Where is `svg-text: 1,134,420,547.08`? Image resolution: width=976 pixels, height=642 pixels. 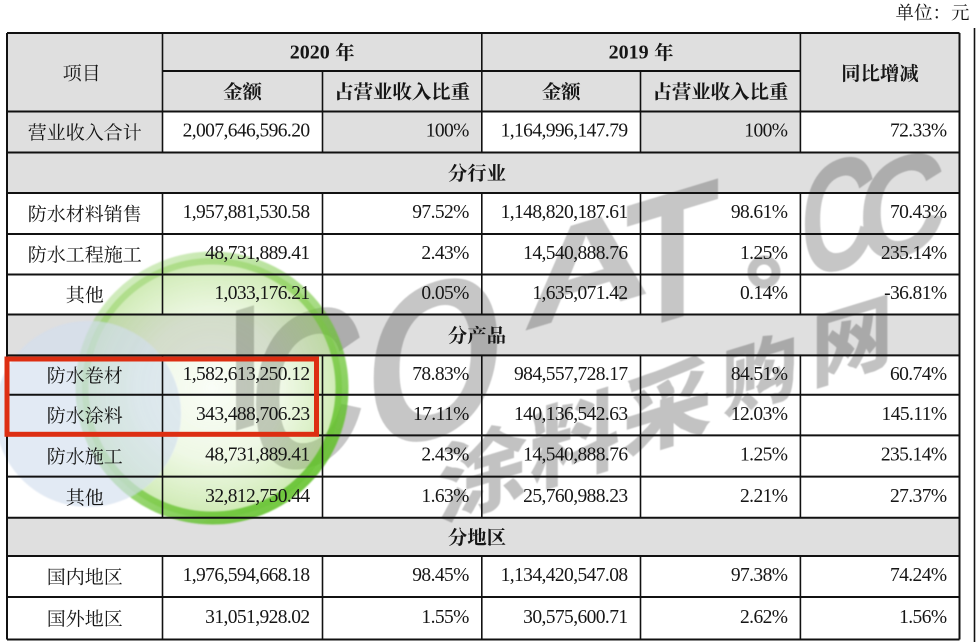 svg-text: 1,134,420,547.08 is located at coordinates (564, 575).